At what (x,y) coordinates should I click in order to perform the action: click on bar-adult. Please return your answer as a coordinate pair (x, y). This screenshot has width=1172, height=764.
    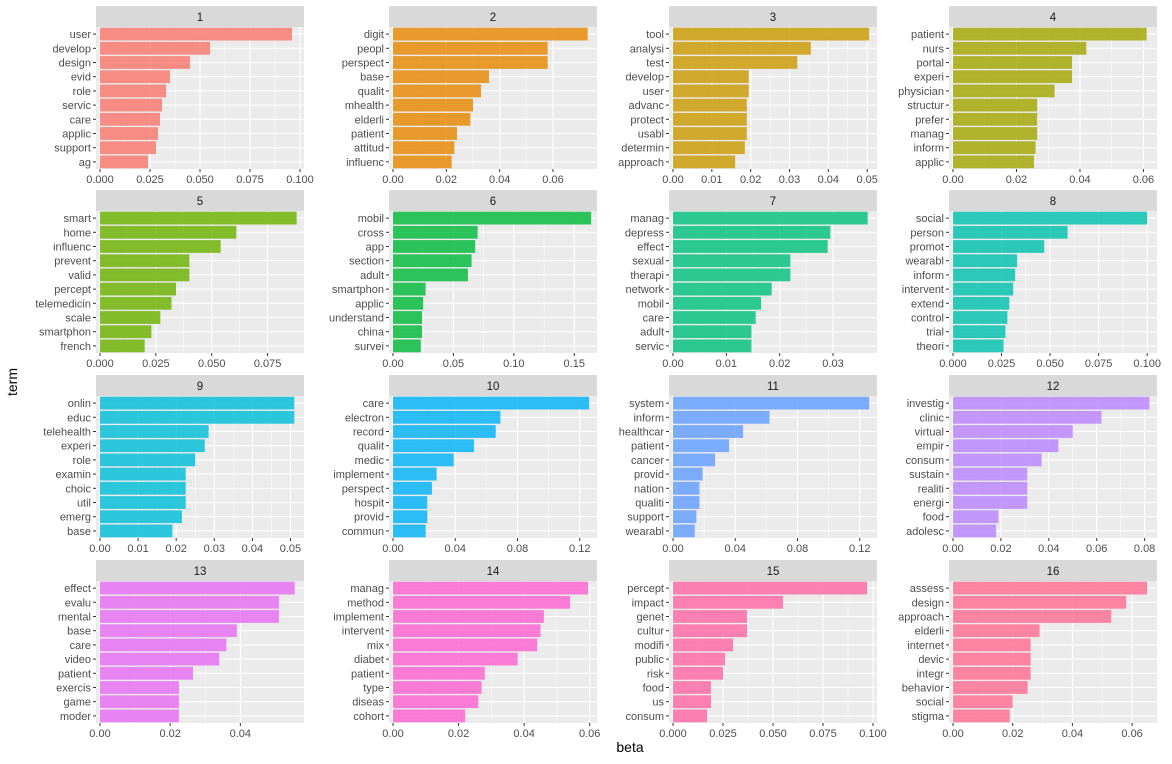
    Looking at the image, I should click on (430, 275).